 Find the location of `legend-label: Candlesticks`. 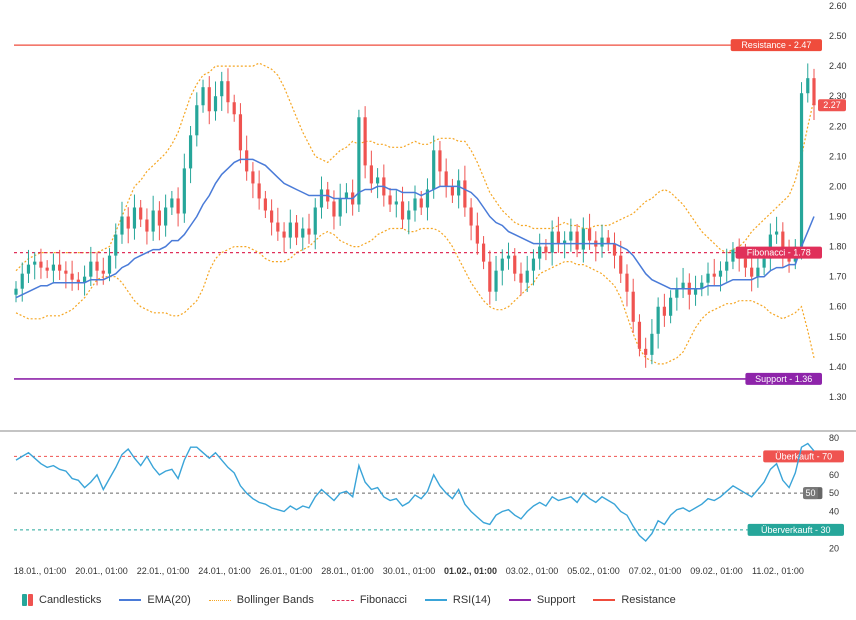

legend-label: Candlesticks is located at coordinates (70, 600).